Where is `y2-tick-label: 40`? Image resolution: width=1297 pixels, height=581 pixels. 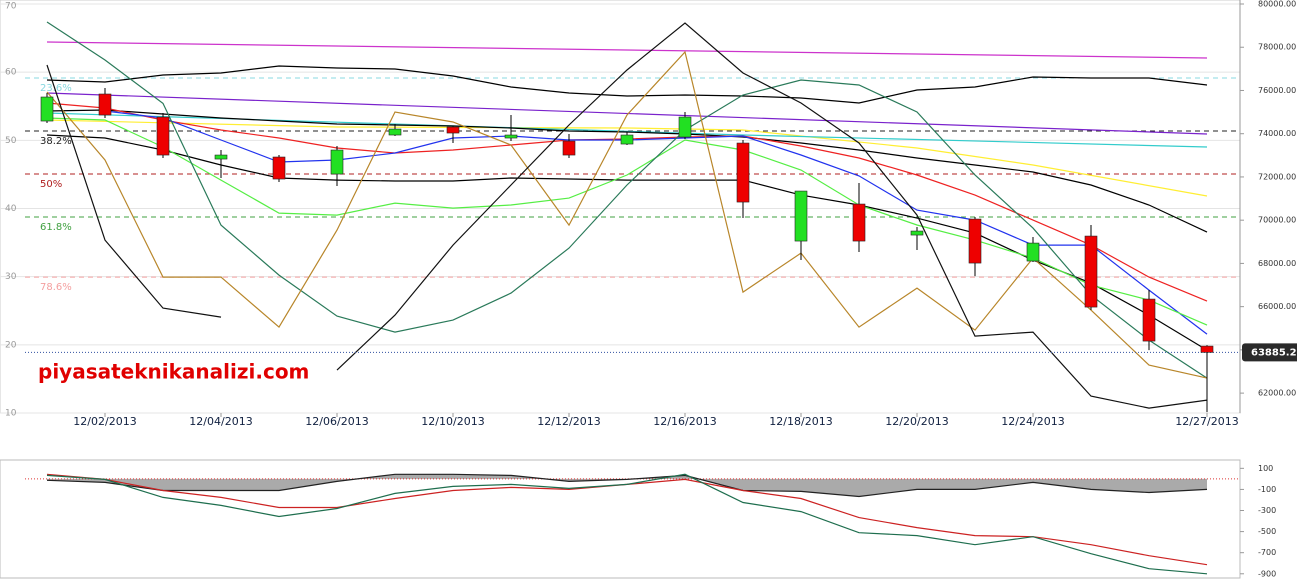 y2-tick-label: 40 is located at coordinates (11, 209).